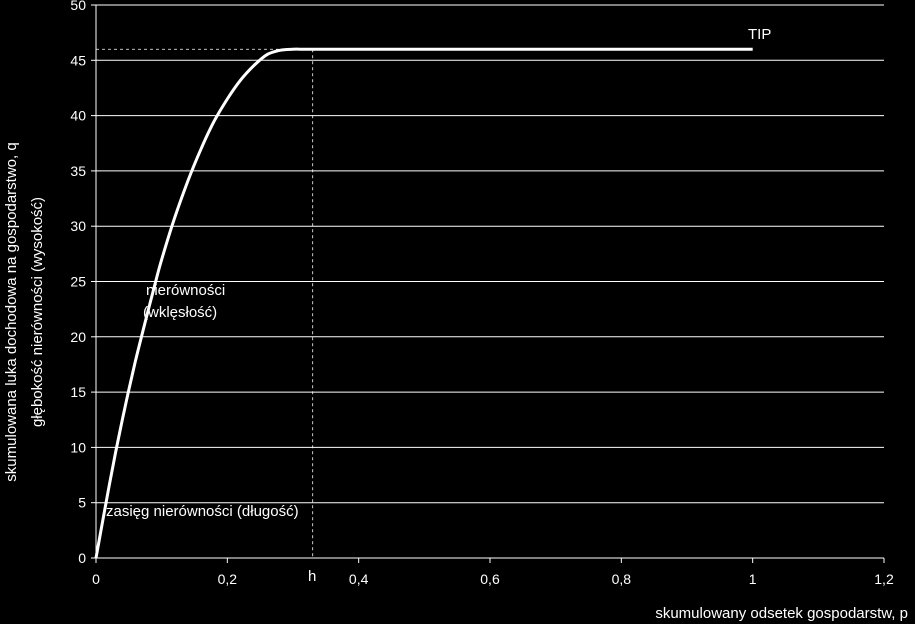 This screenshot has height=624, width=915. Describe the element at coordinates (78, 392) in the screenshot. I see `y-tick-label: 15` at that location.